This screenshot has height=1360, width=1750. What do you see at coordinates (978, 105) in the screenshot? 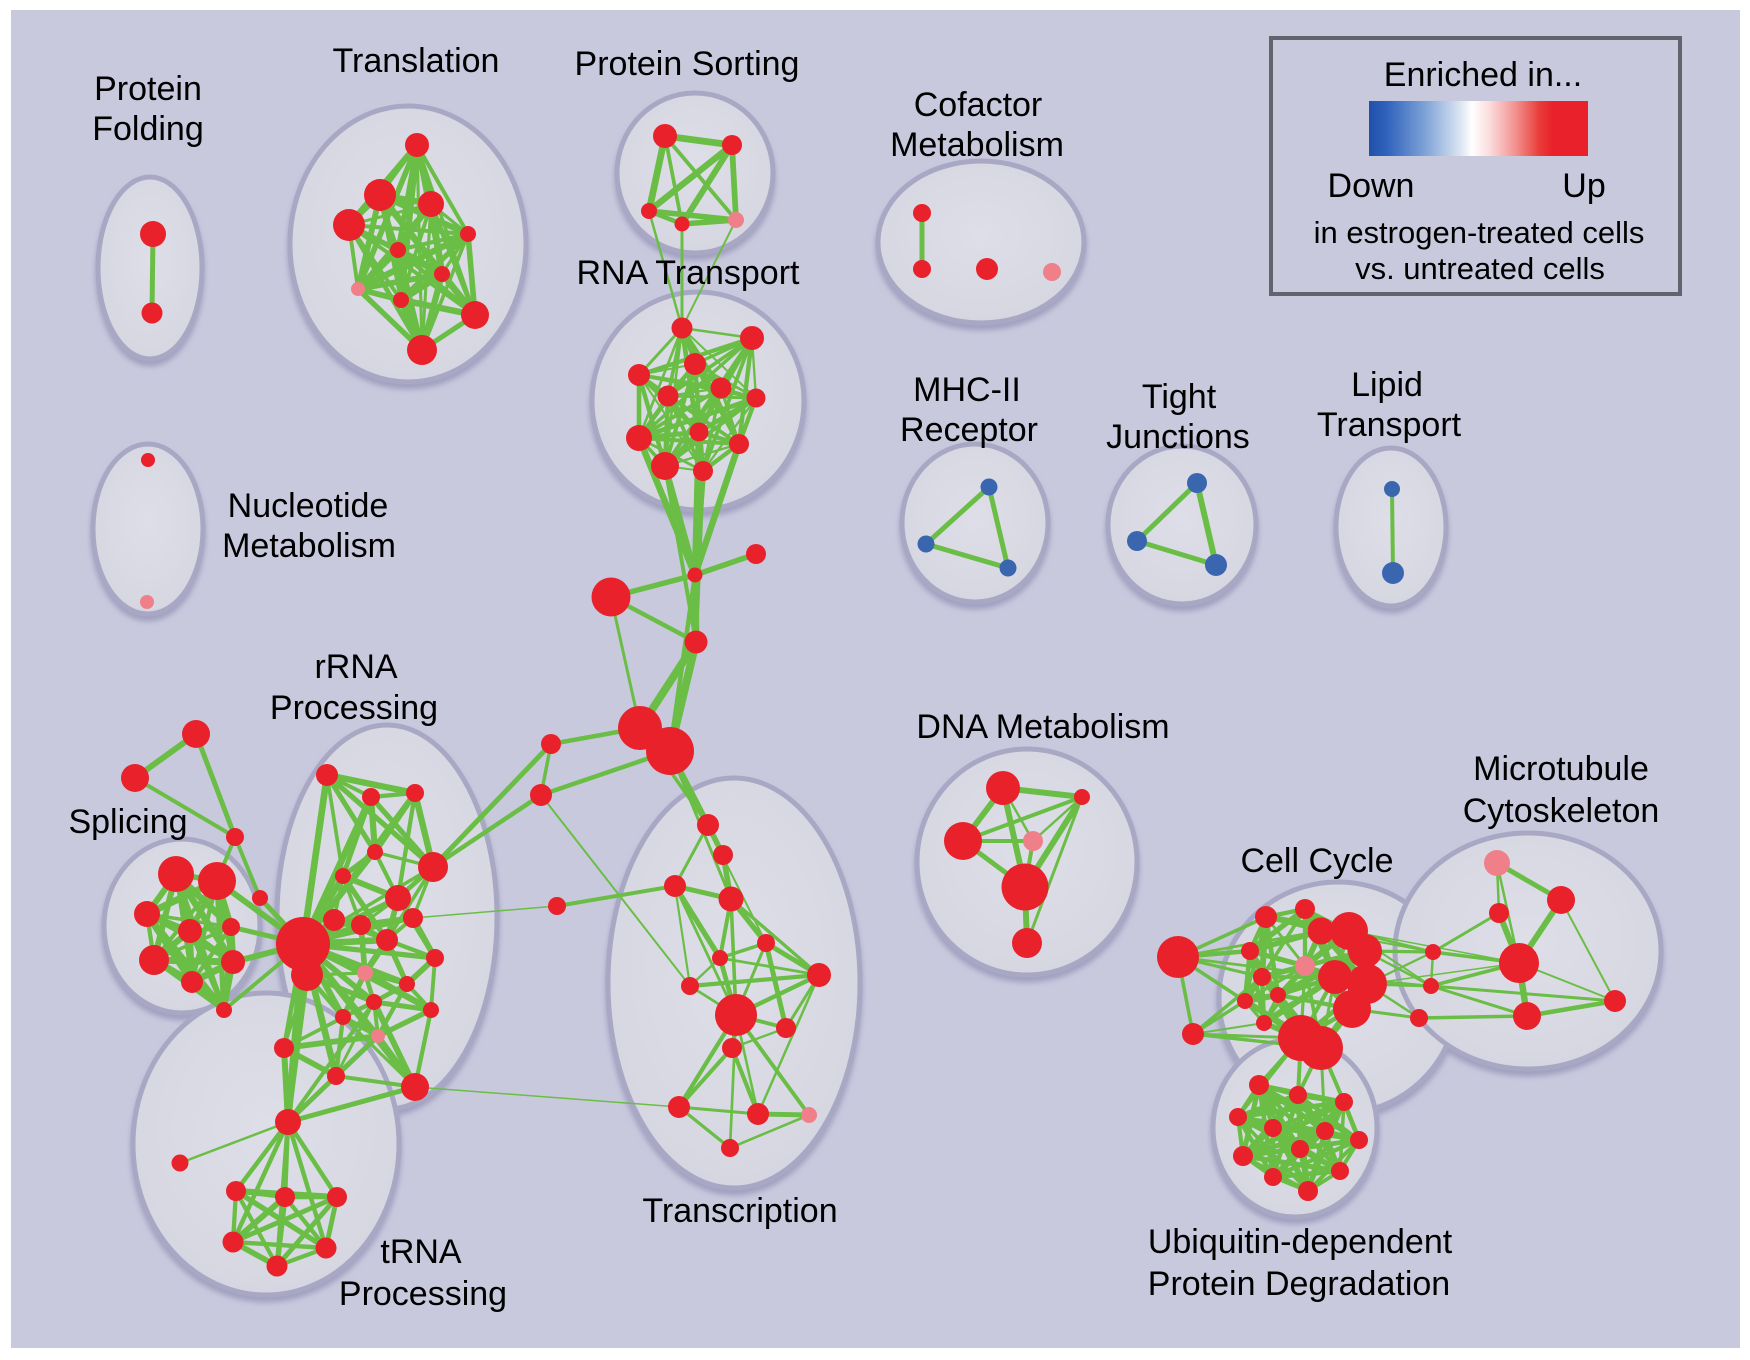
I see `svg-text: Cofactor` at bounding box center [978, 105].